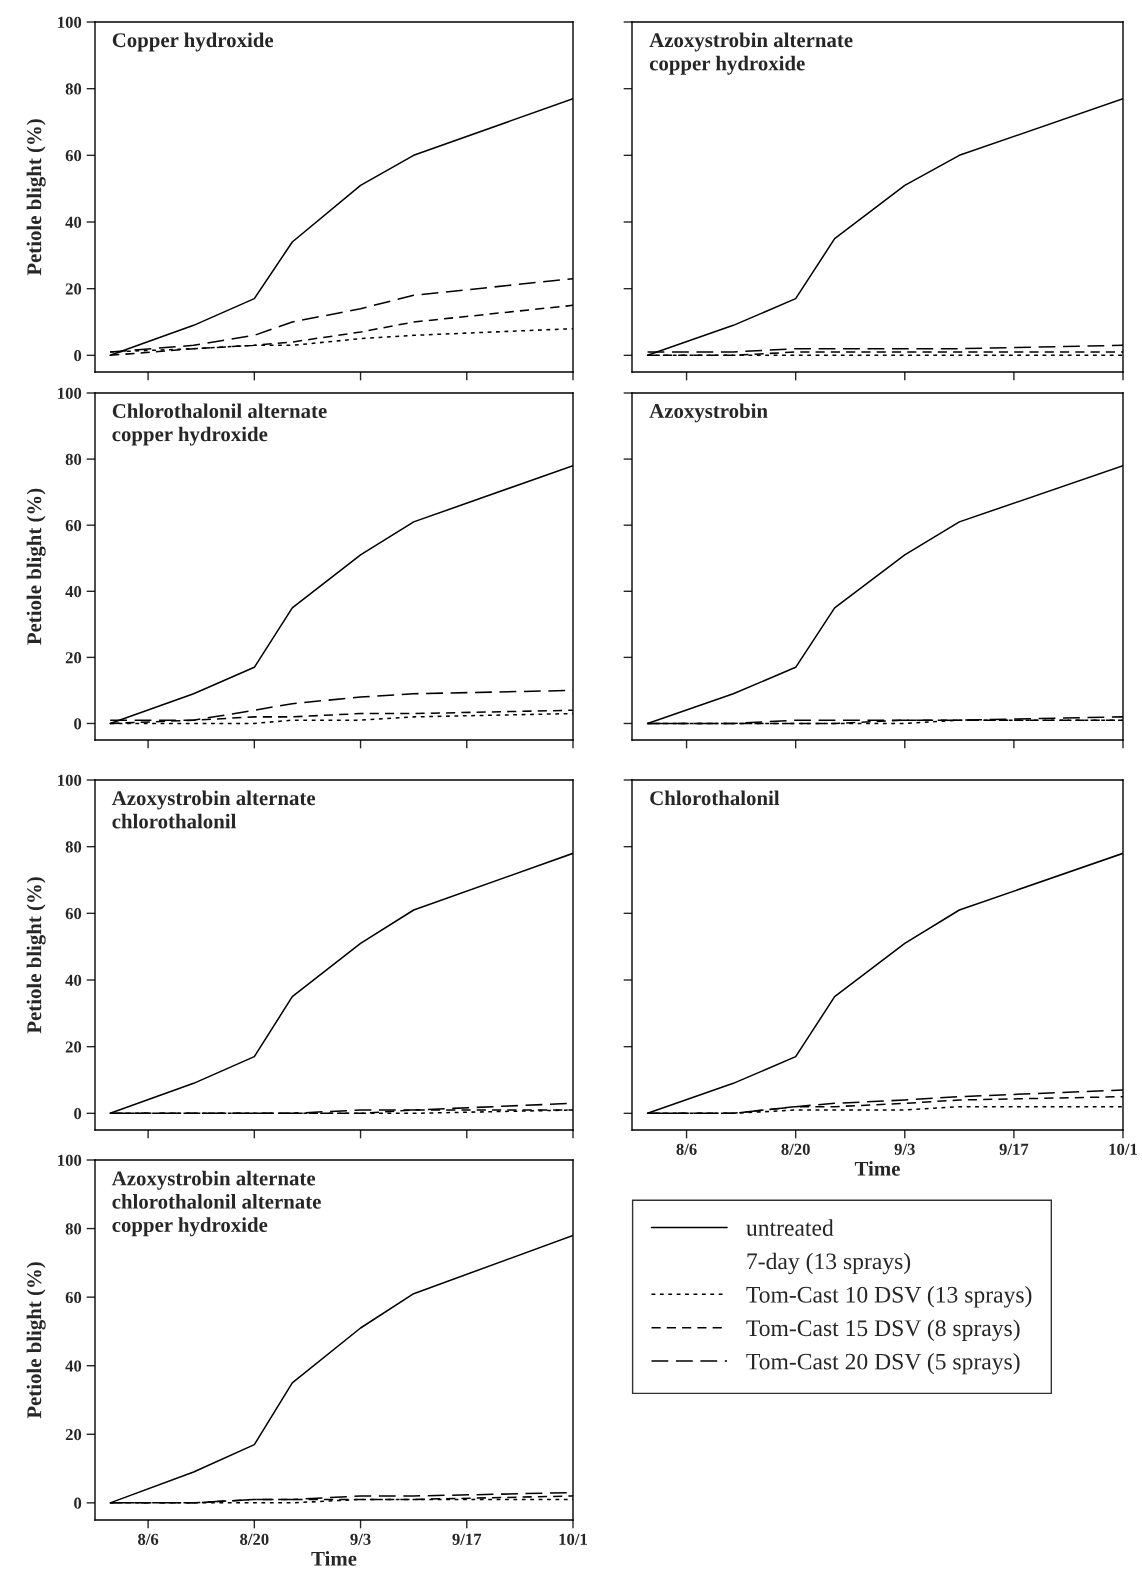  What do you see at coordinates (883, 1363) in the screenshot?
I see `legend-label: Tom-Cast 20 DSV (5 sprays)` at bounding box center [883, 1363].